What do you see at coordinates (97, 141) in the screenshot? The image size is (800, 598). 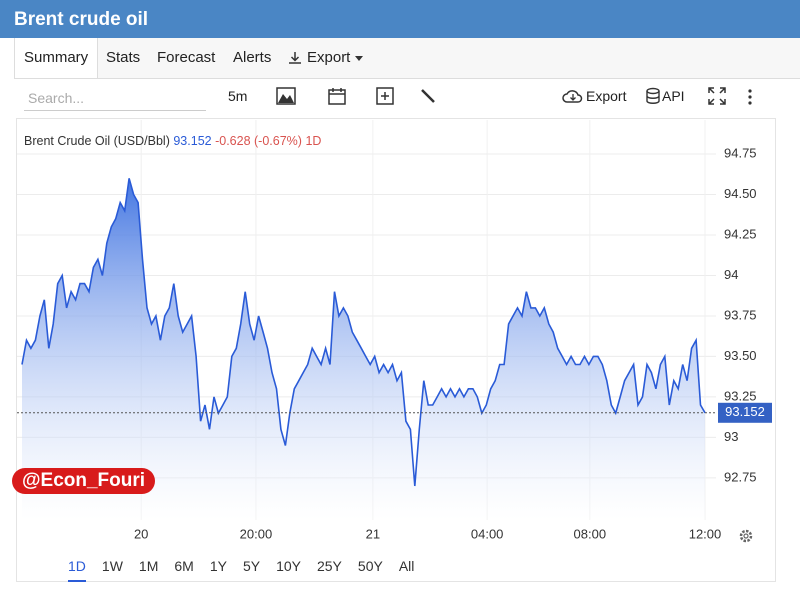 I see `instrument-name: Brent Crude Oil (USD/Bbl)` at bounding box center [97, 141].